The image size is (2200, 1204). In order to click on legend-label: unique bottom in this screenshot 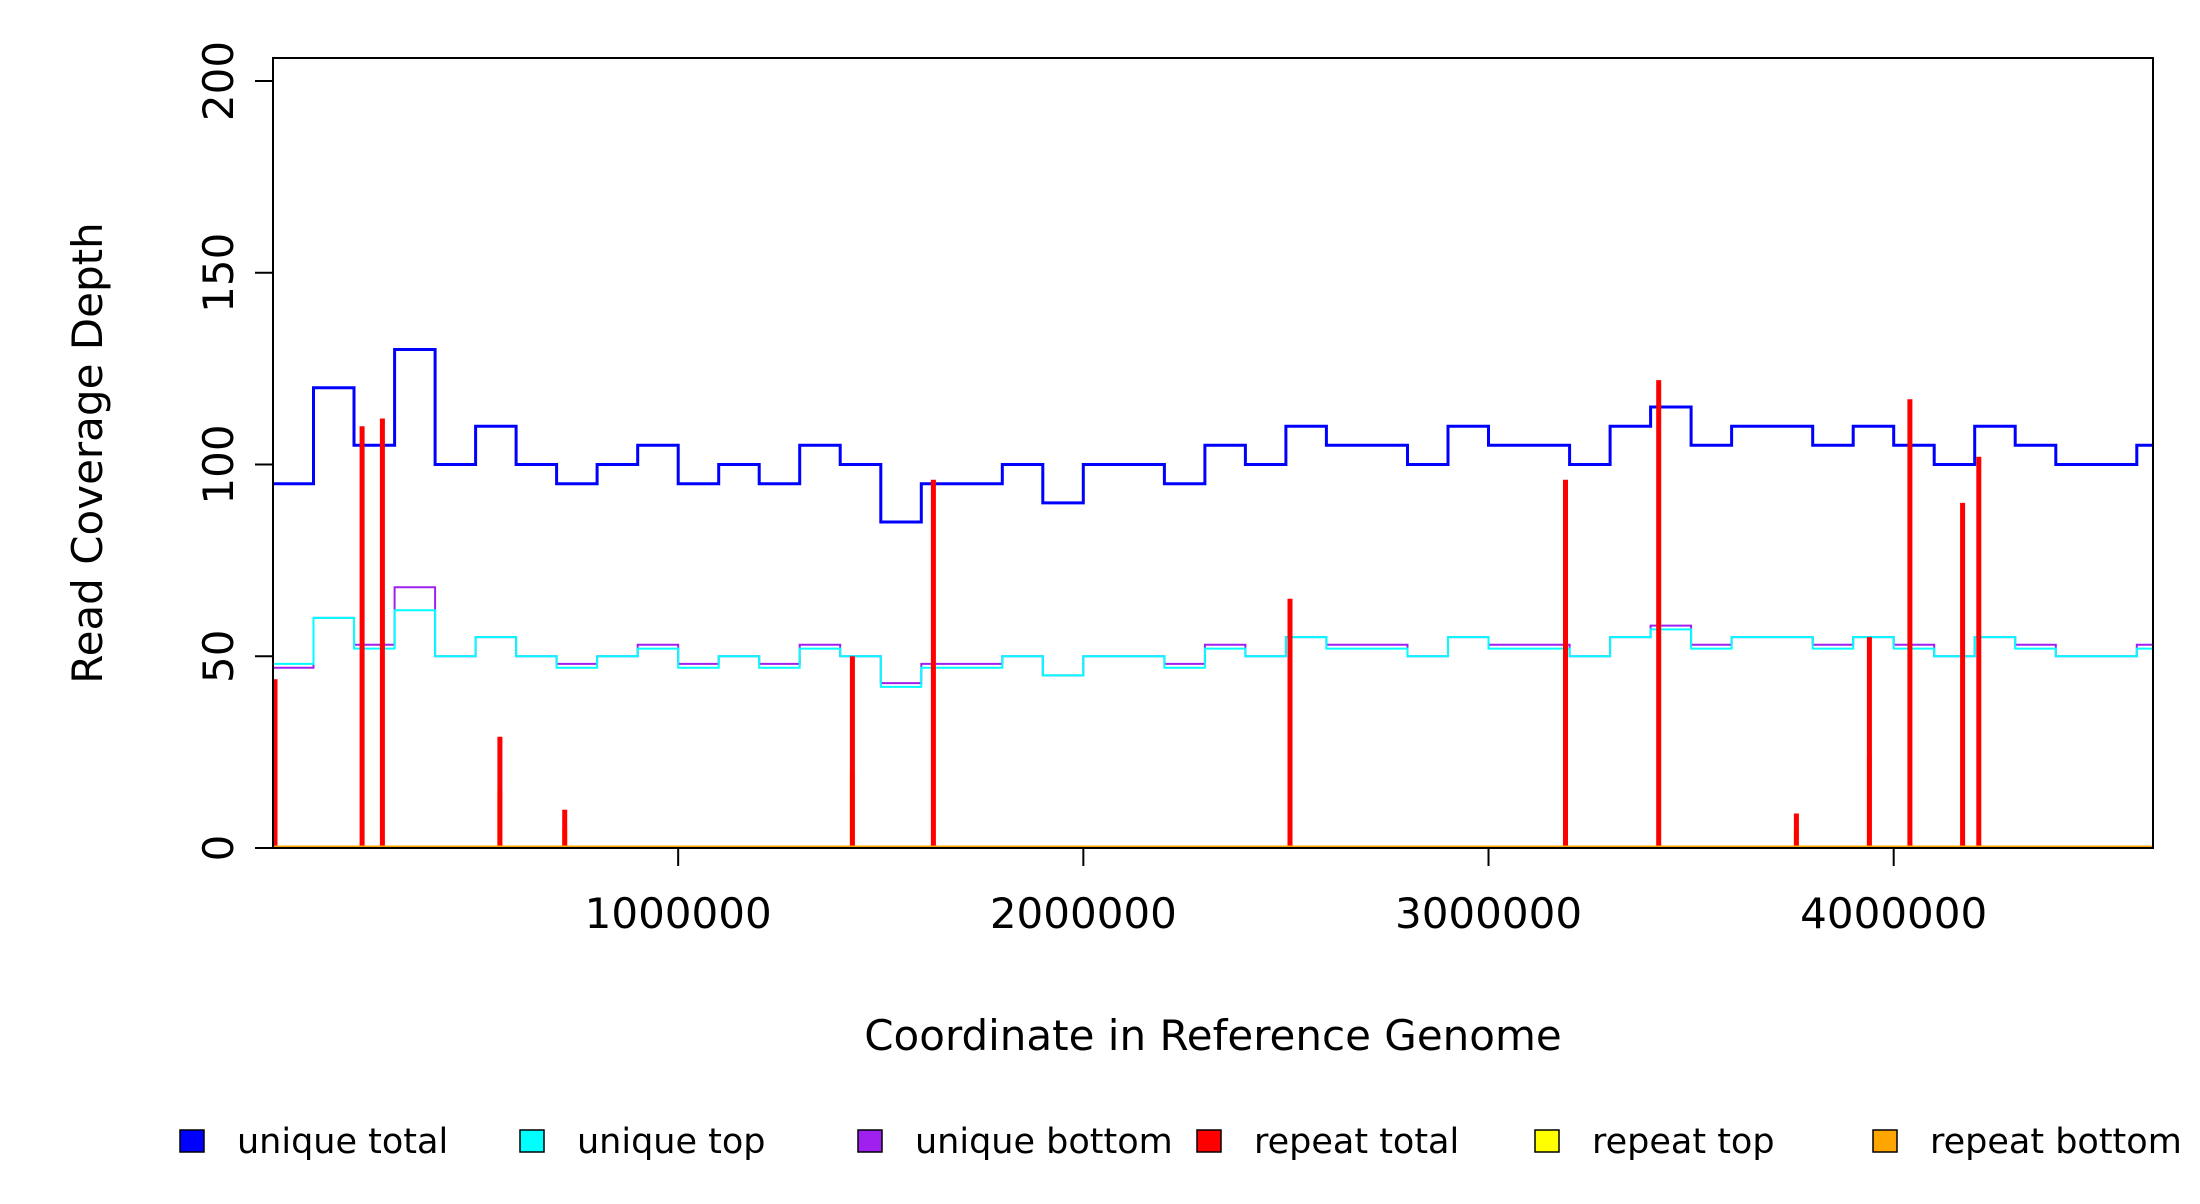, I will do `click(1044, 1142)`.